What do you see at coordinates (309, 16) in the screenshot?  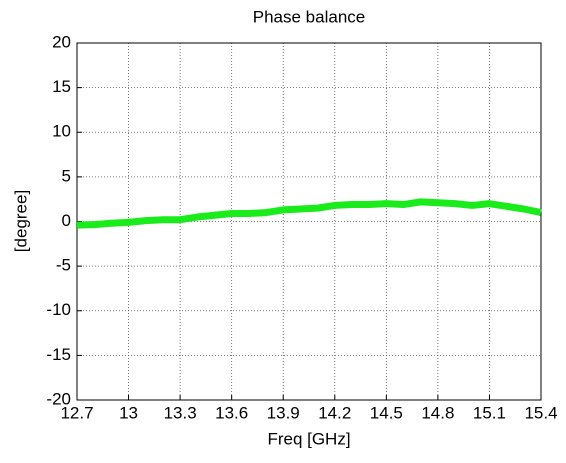 I see `chart-title: Phase balance` at bounding box center [309, 16].